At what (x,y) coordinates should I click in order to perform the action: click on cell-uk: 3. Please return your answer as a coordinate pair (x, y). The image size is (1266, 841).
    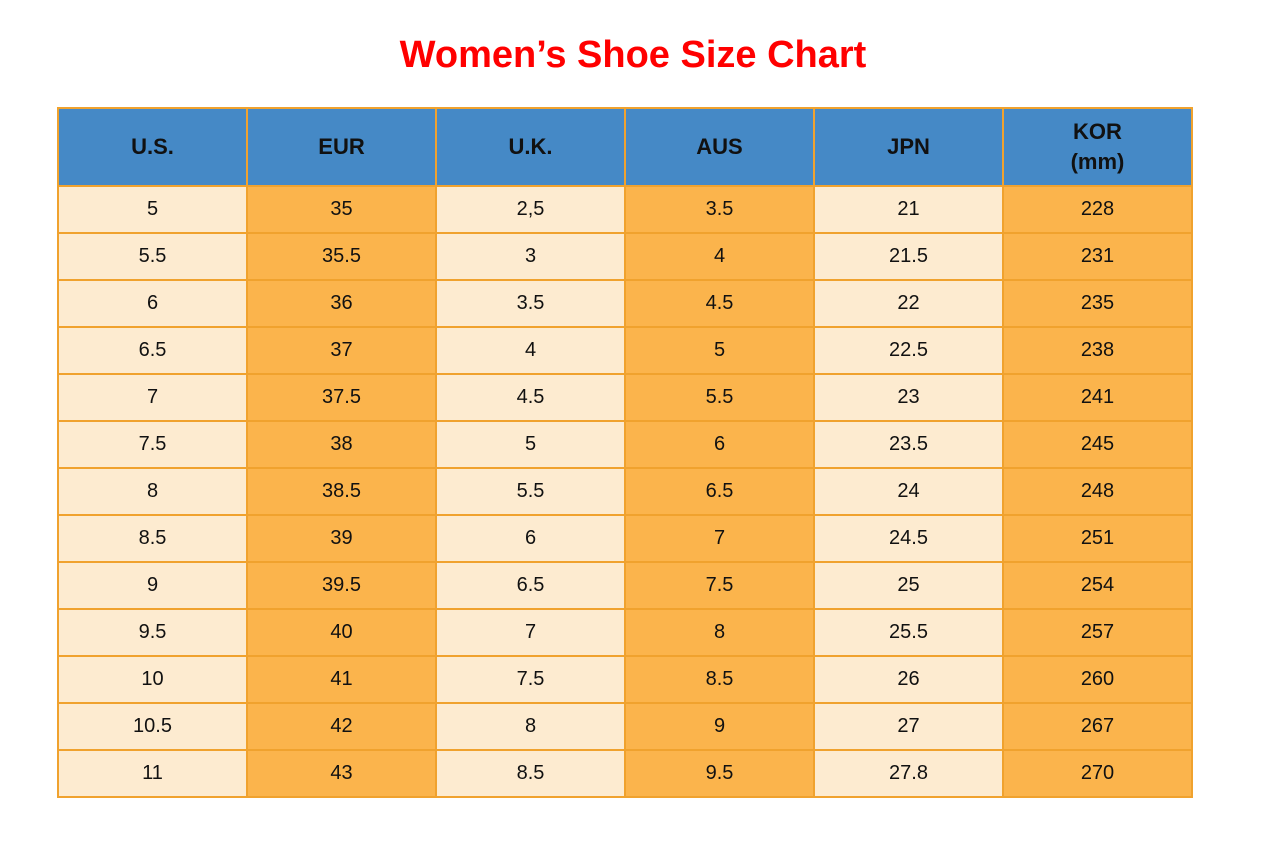
    Looking at the image, I should click on (530, 256).